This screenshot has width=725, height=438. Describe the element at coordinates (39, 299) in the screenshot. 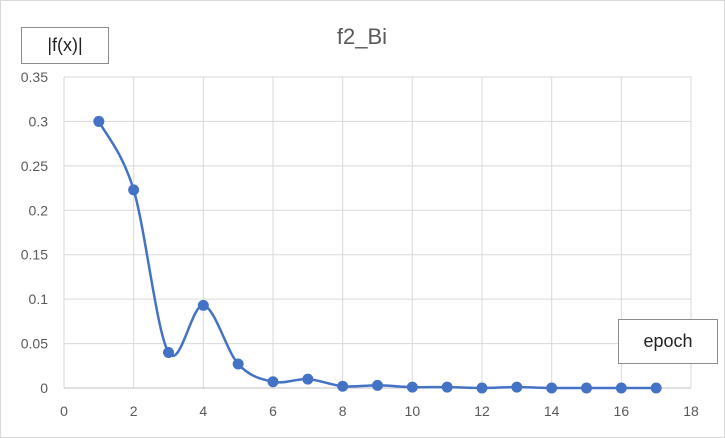

I see `y-tick-label: 0.1` at that location.